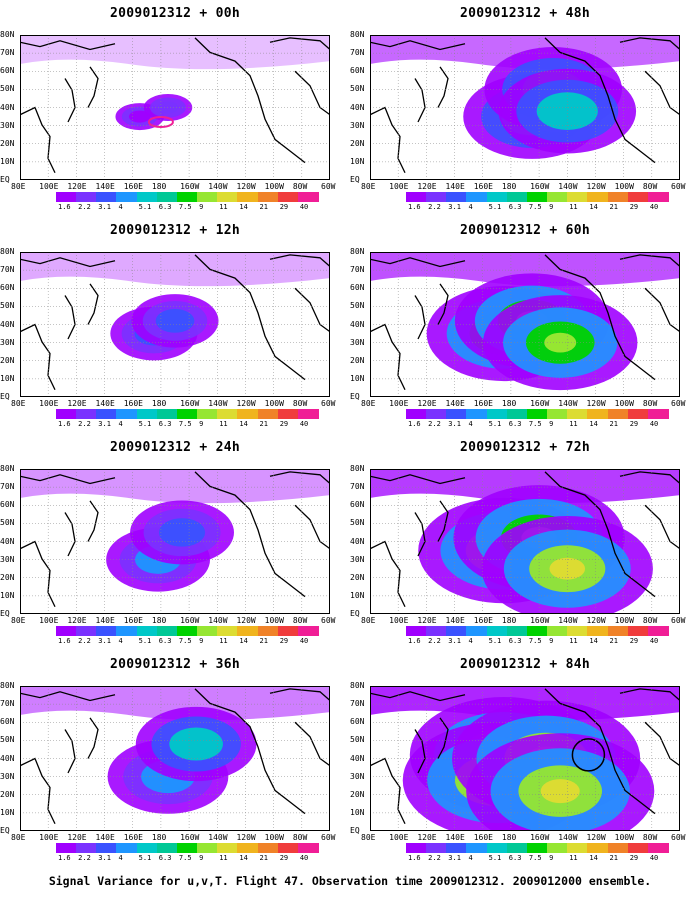 This screenshot has width=700, height=900. What do you see at coordinates (175, 664) in the screenshot?
I see `panel-title: 2009012312 + 36h` at bounding box center [175, 664].